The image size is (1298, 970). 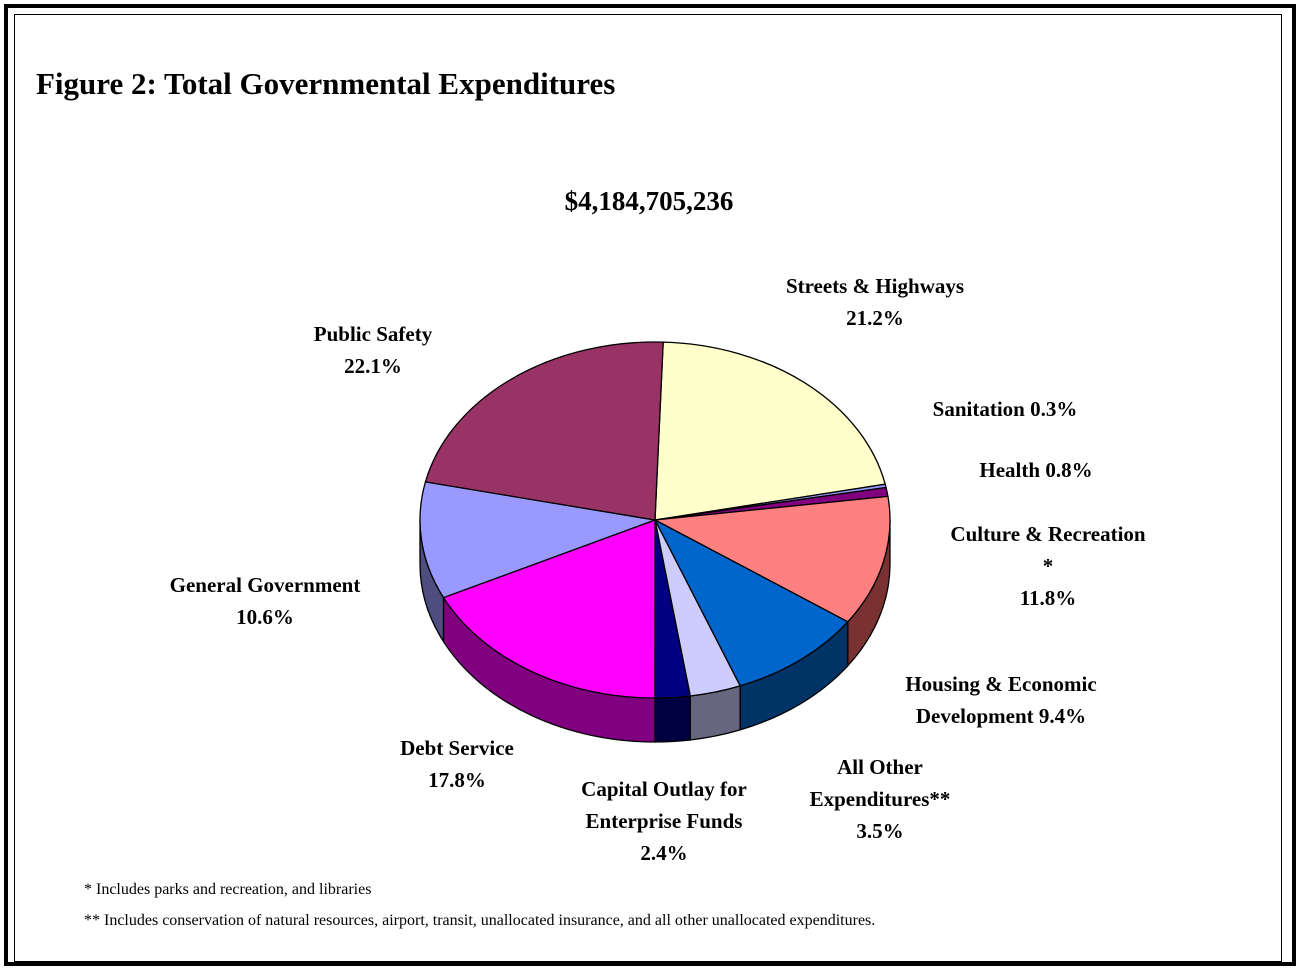 What do you see at coordinates (373, 350) in the screenshot?
I see `slice-label-public-safety: Public Safety 22.1%` at bounding box center [373, 350].